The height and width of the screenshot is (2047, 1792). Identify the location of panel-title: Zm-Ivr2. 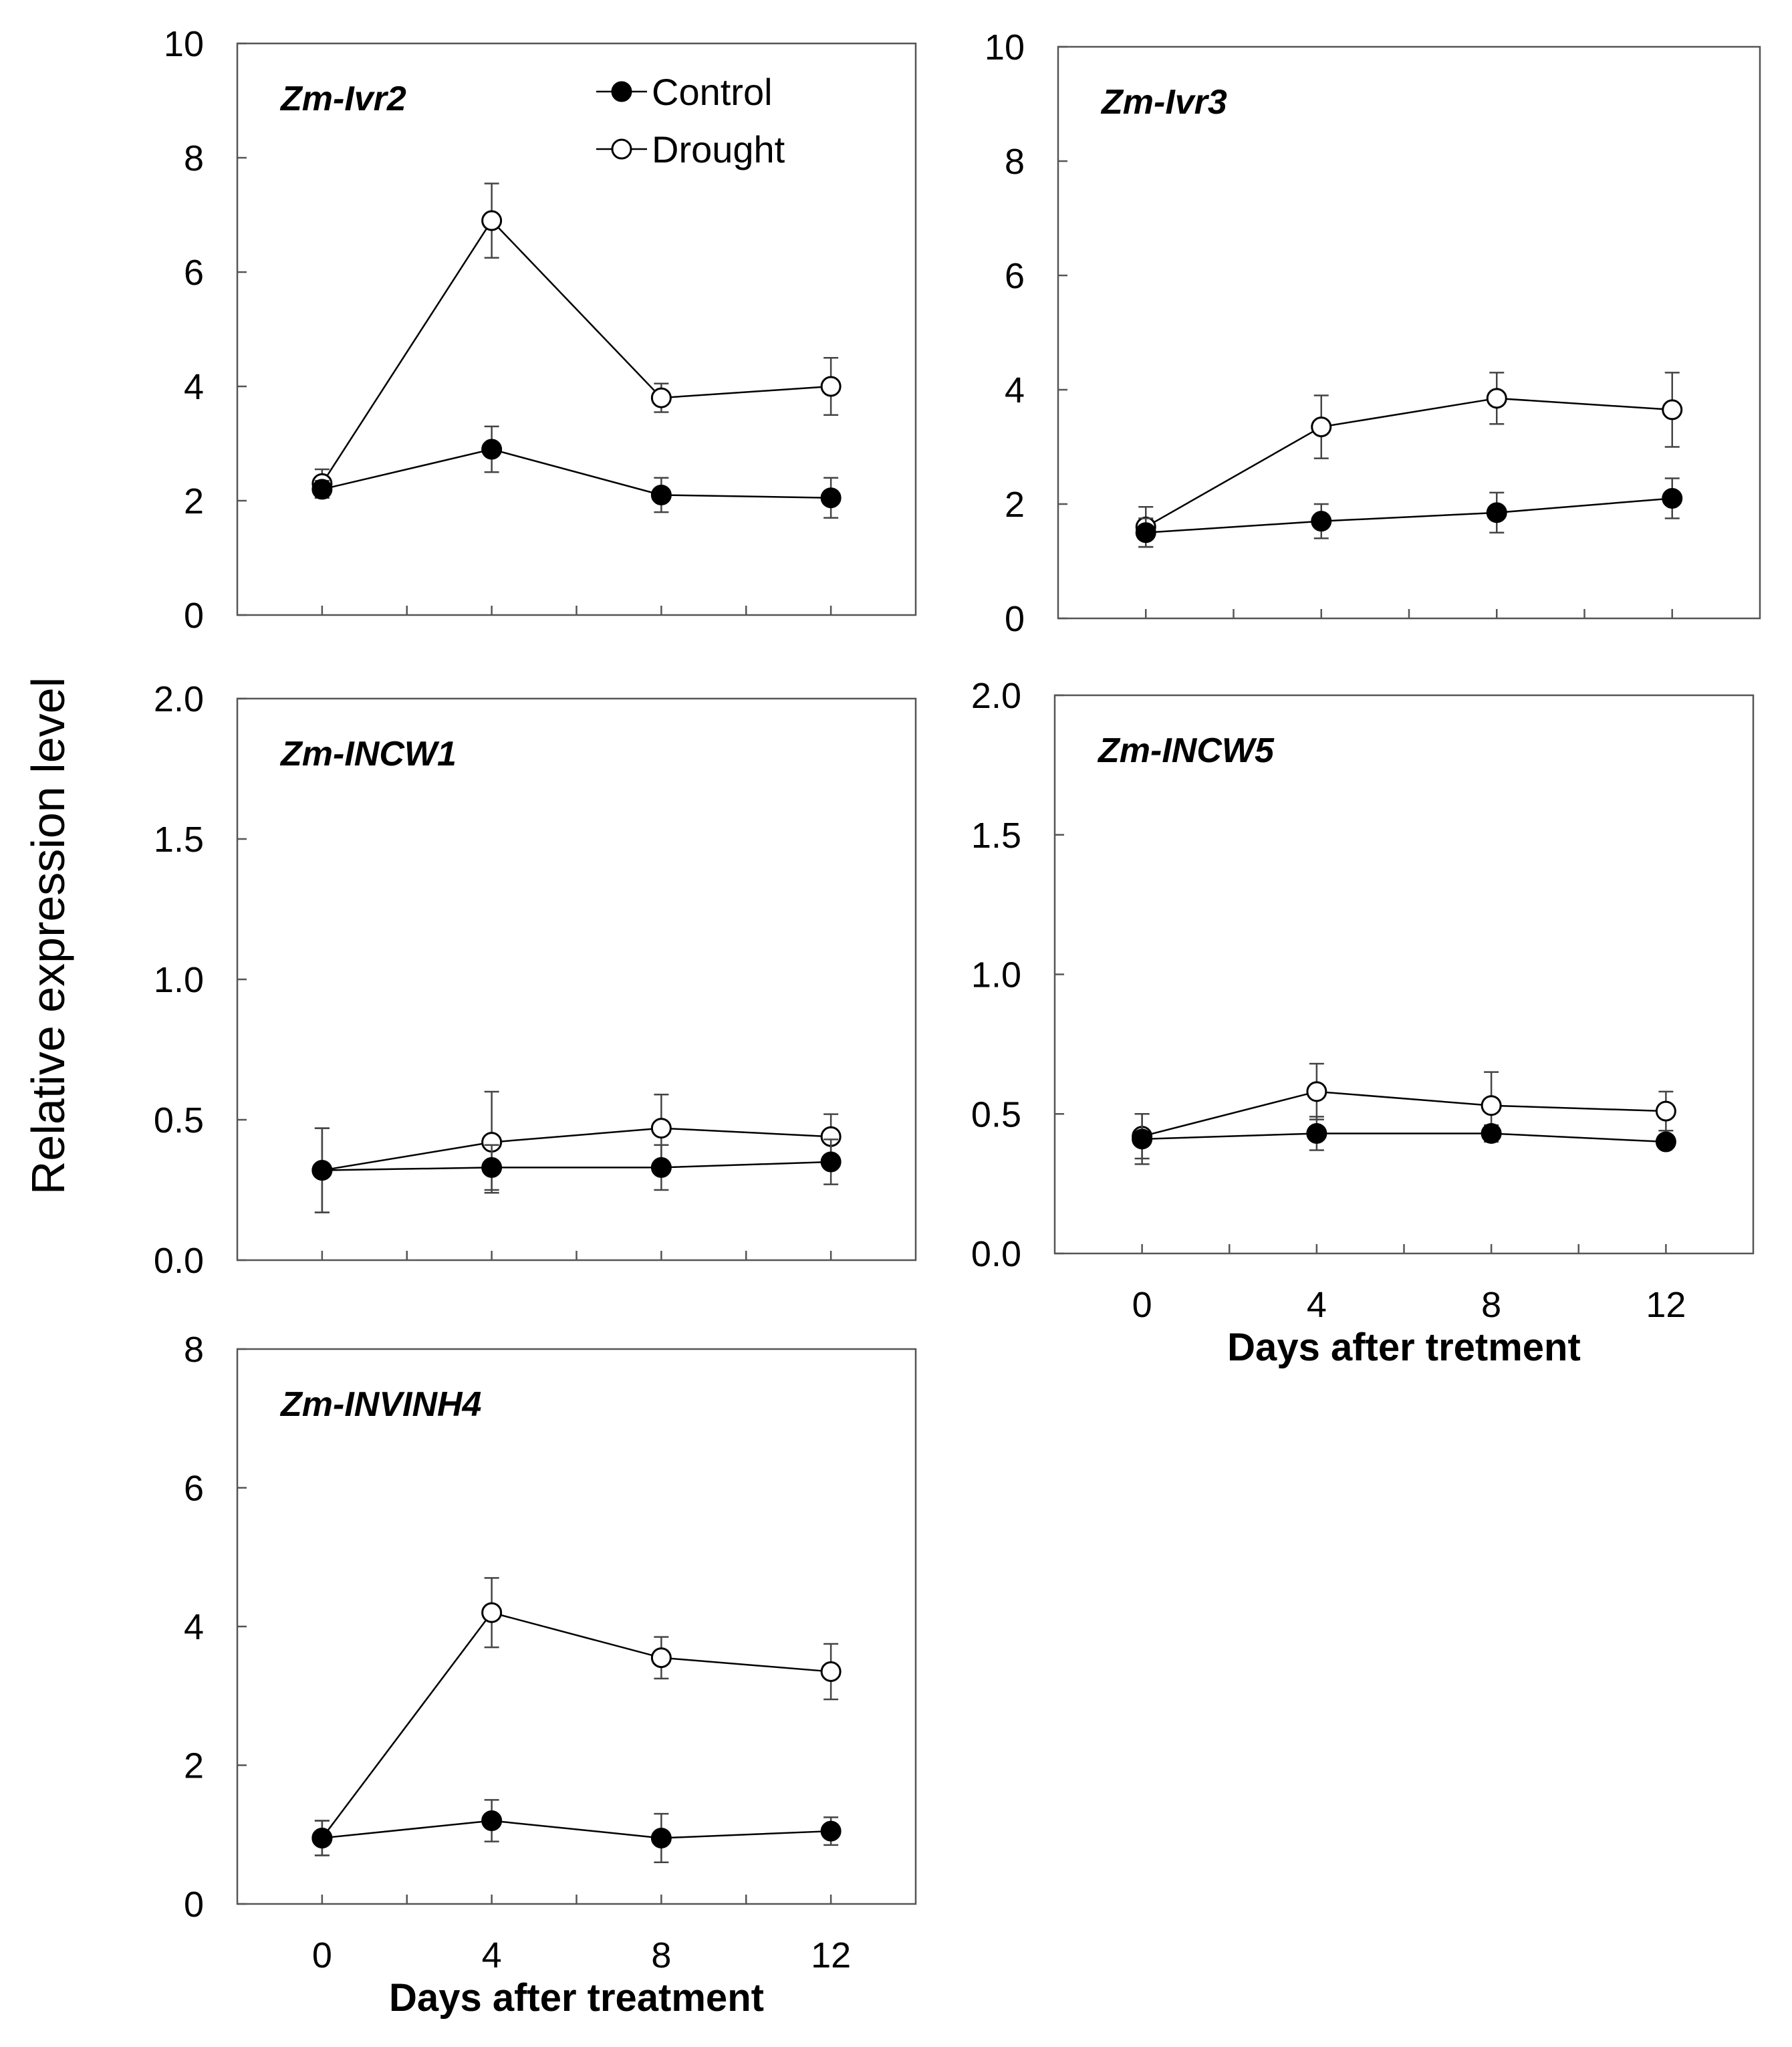
(342, 99).